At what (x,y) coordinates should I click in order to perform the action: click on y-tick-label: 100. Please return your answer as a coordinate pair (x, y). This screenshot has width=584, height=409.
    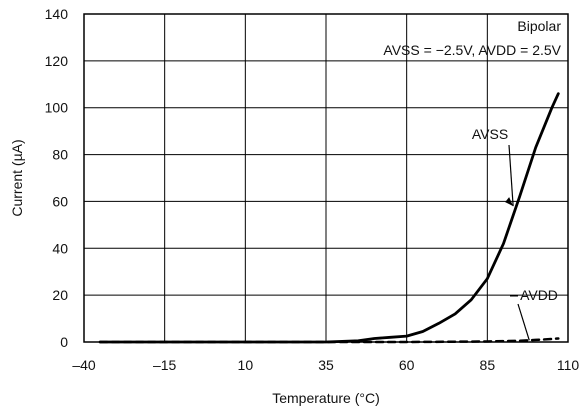
    Looking at the image, I should click on (57, 108).